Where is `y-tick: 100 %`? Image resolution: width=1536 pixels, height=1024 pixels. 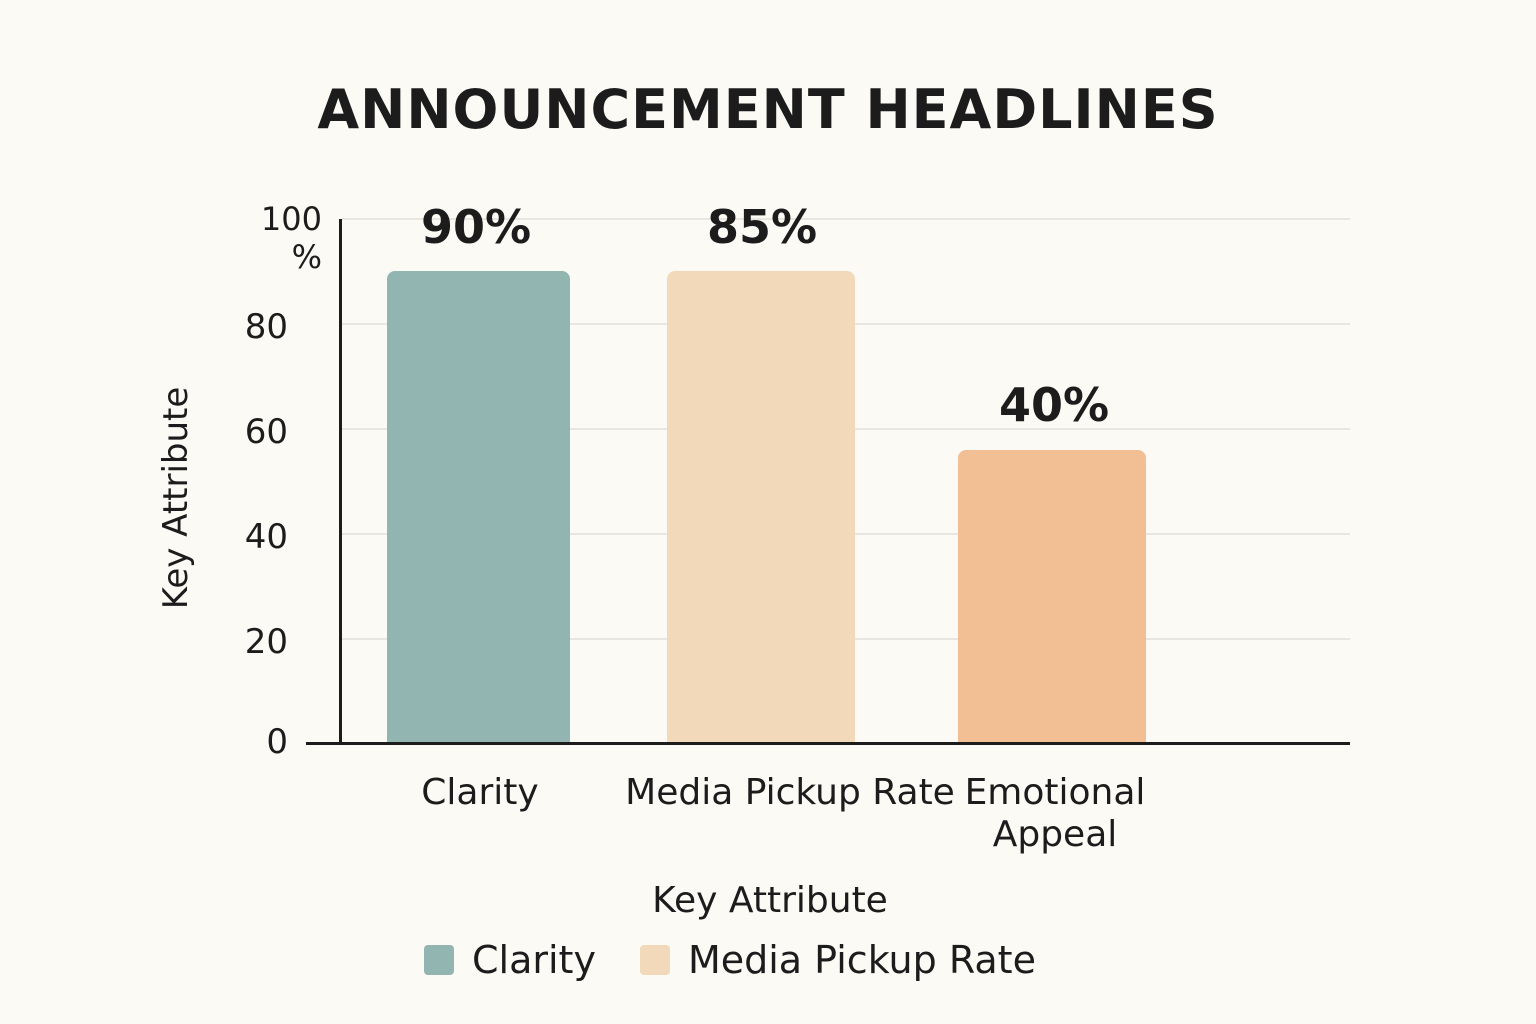
y-tick: 100 % is located at coordinates (291, 238).